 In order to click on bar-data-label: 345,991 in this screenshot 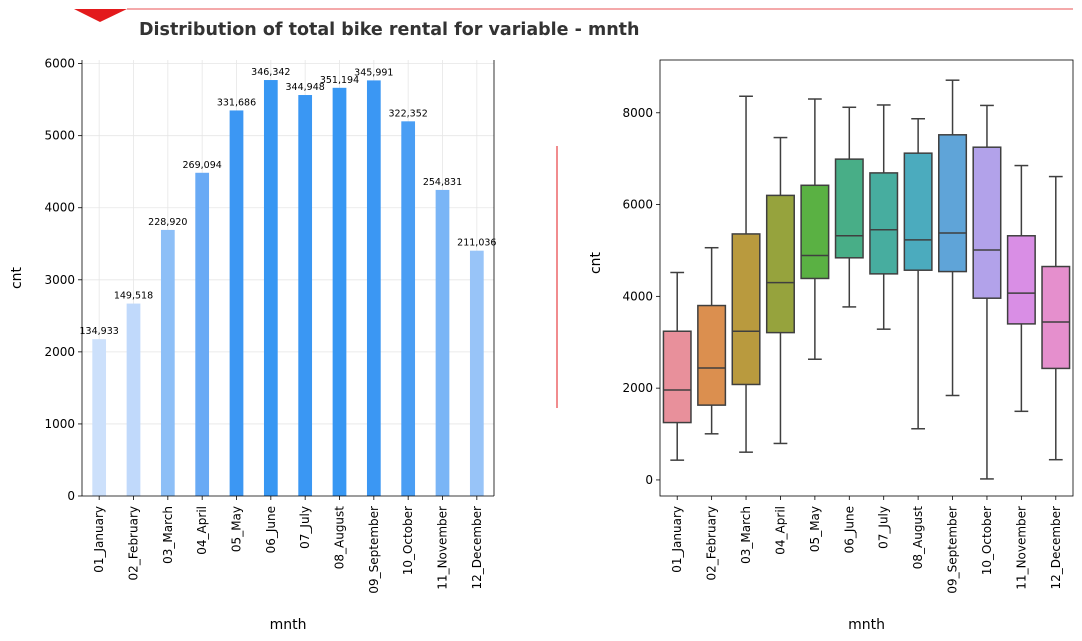, I will do `click(373, 72)`.